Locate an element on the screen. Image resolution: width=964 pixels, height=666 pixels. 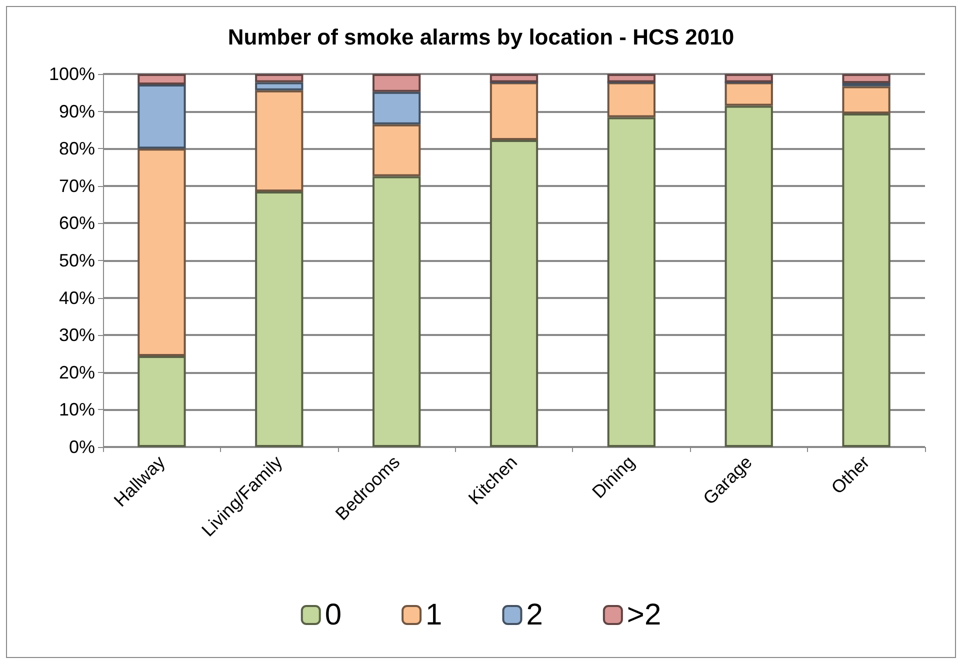
chart-title: Number of smoke alarms by location - HCS 2010 is located at coordinates (481, 37).